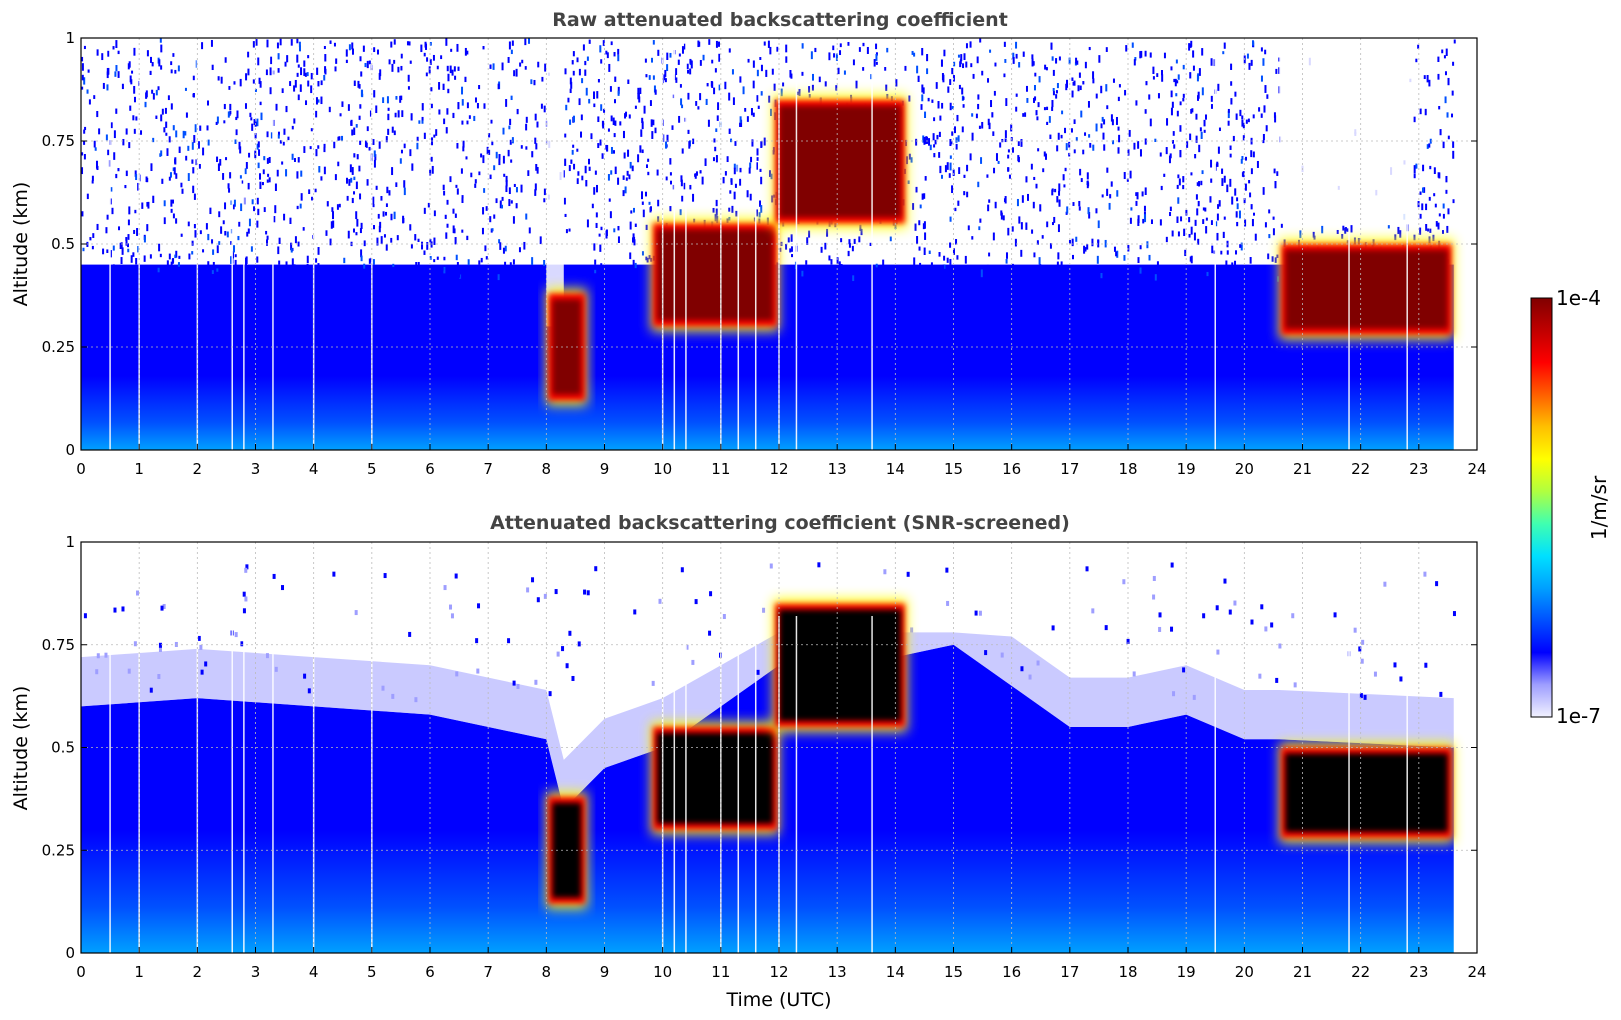 Image resolution: width=1621 pixels, height=1020 pixels. I want to click on x-tick-label: 6, so click(430, 972).